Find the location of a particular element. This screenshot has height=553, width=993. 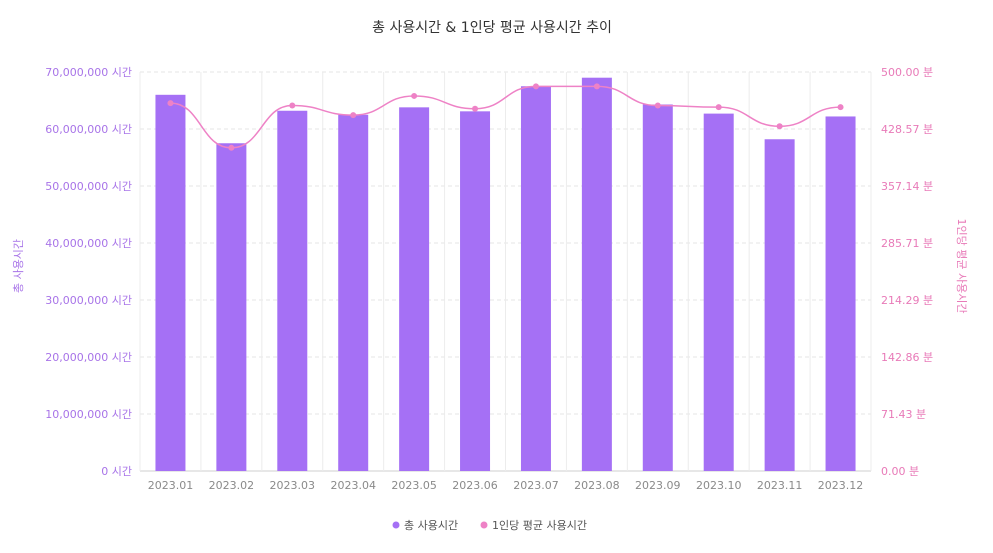

legend-item-average: 1인당 평균 사용시간 is located at coordinates (533, 525).